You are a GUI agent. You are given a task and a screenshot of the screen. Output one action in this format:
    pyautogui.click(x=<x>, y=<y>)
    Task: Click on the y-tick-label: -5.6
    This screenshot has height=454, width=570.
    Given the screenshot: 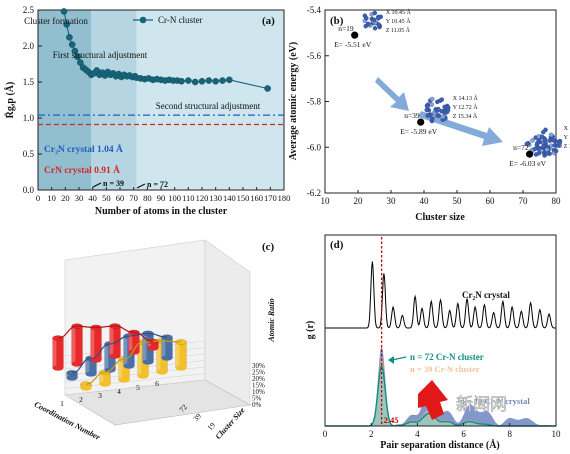 What is the action you would take?
    pyautogui.click(x=314, y=56)
    